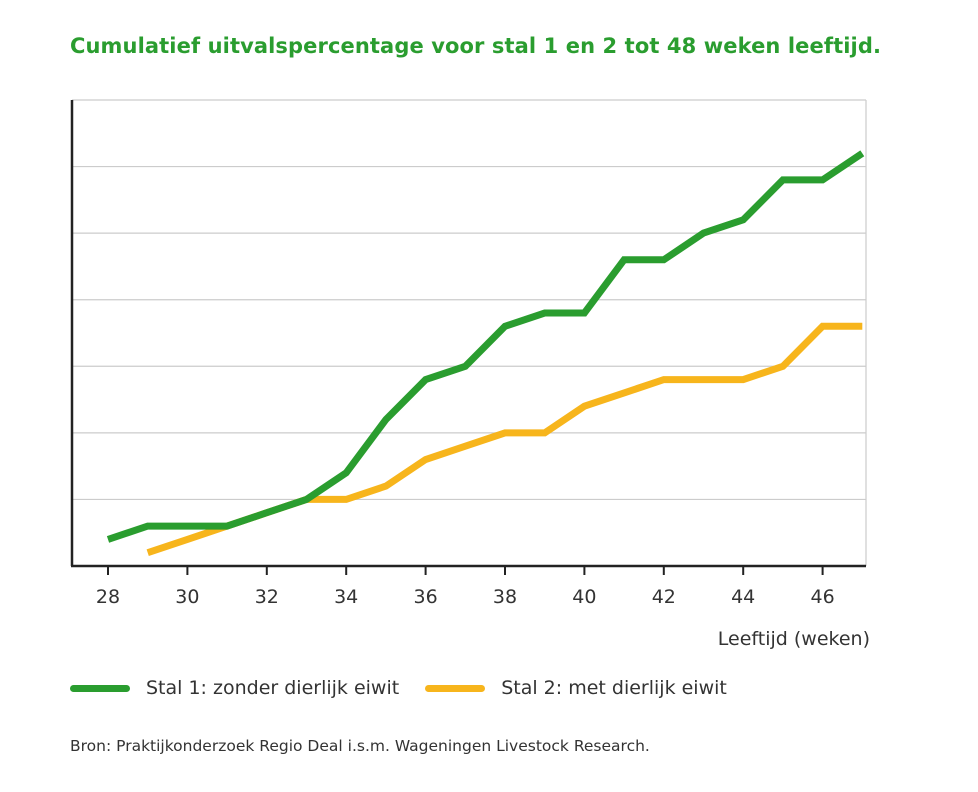 The image size is (978, 792). I want to click on legend-label-stal2: Stal 2: met dierlijk eiwit, so click(614, 688).